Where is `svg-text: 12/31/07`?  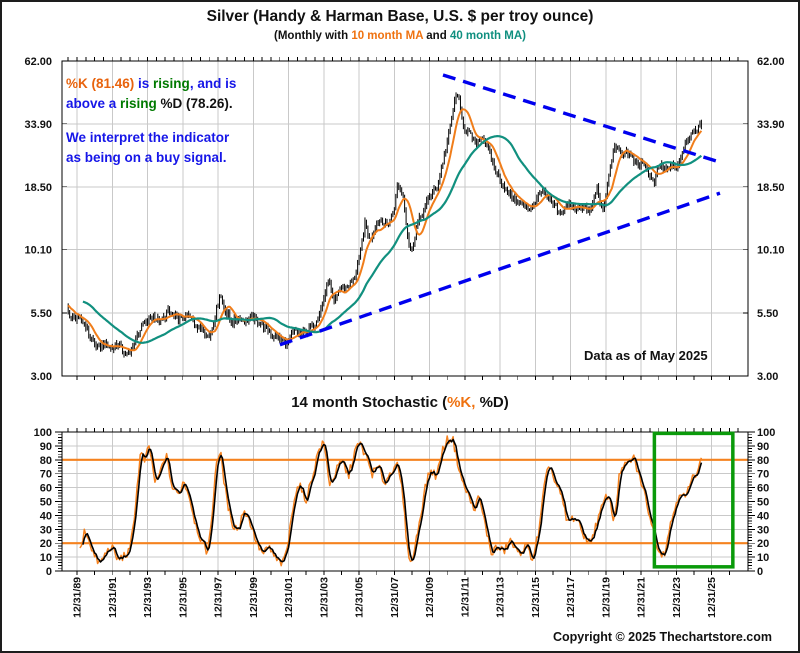 svg-text: 12/31/07 is located at coordinates (395, 597).